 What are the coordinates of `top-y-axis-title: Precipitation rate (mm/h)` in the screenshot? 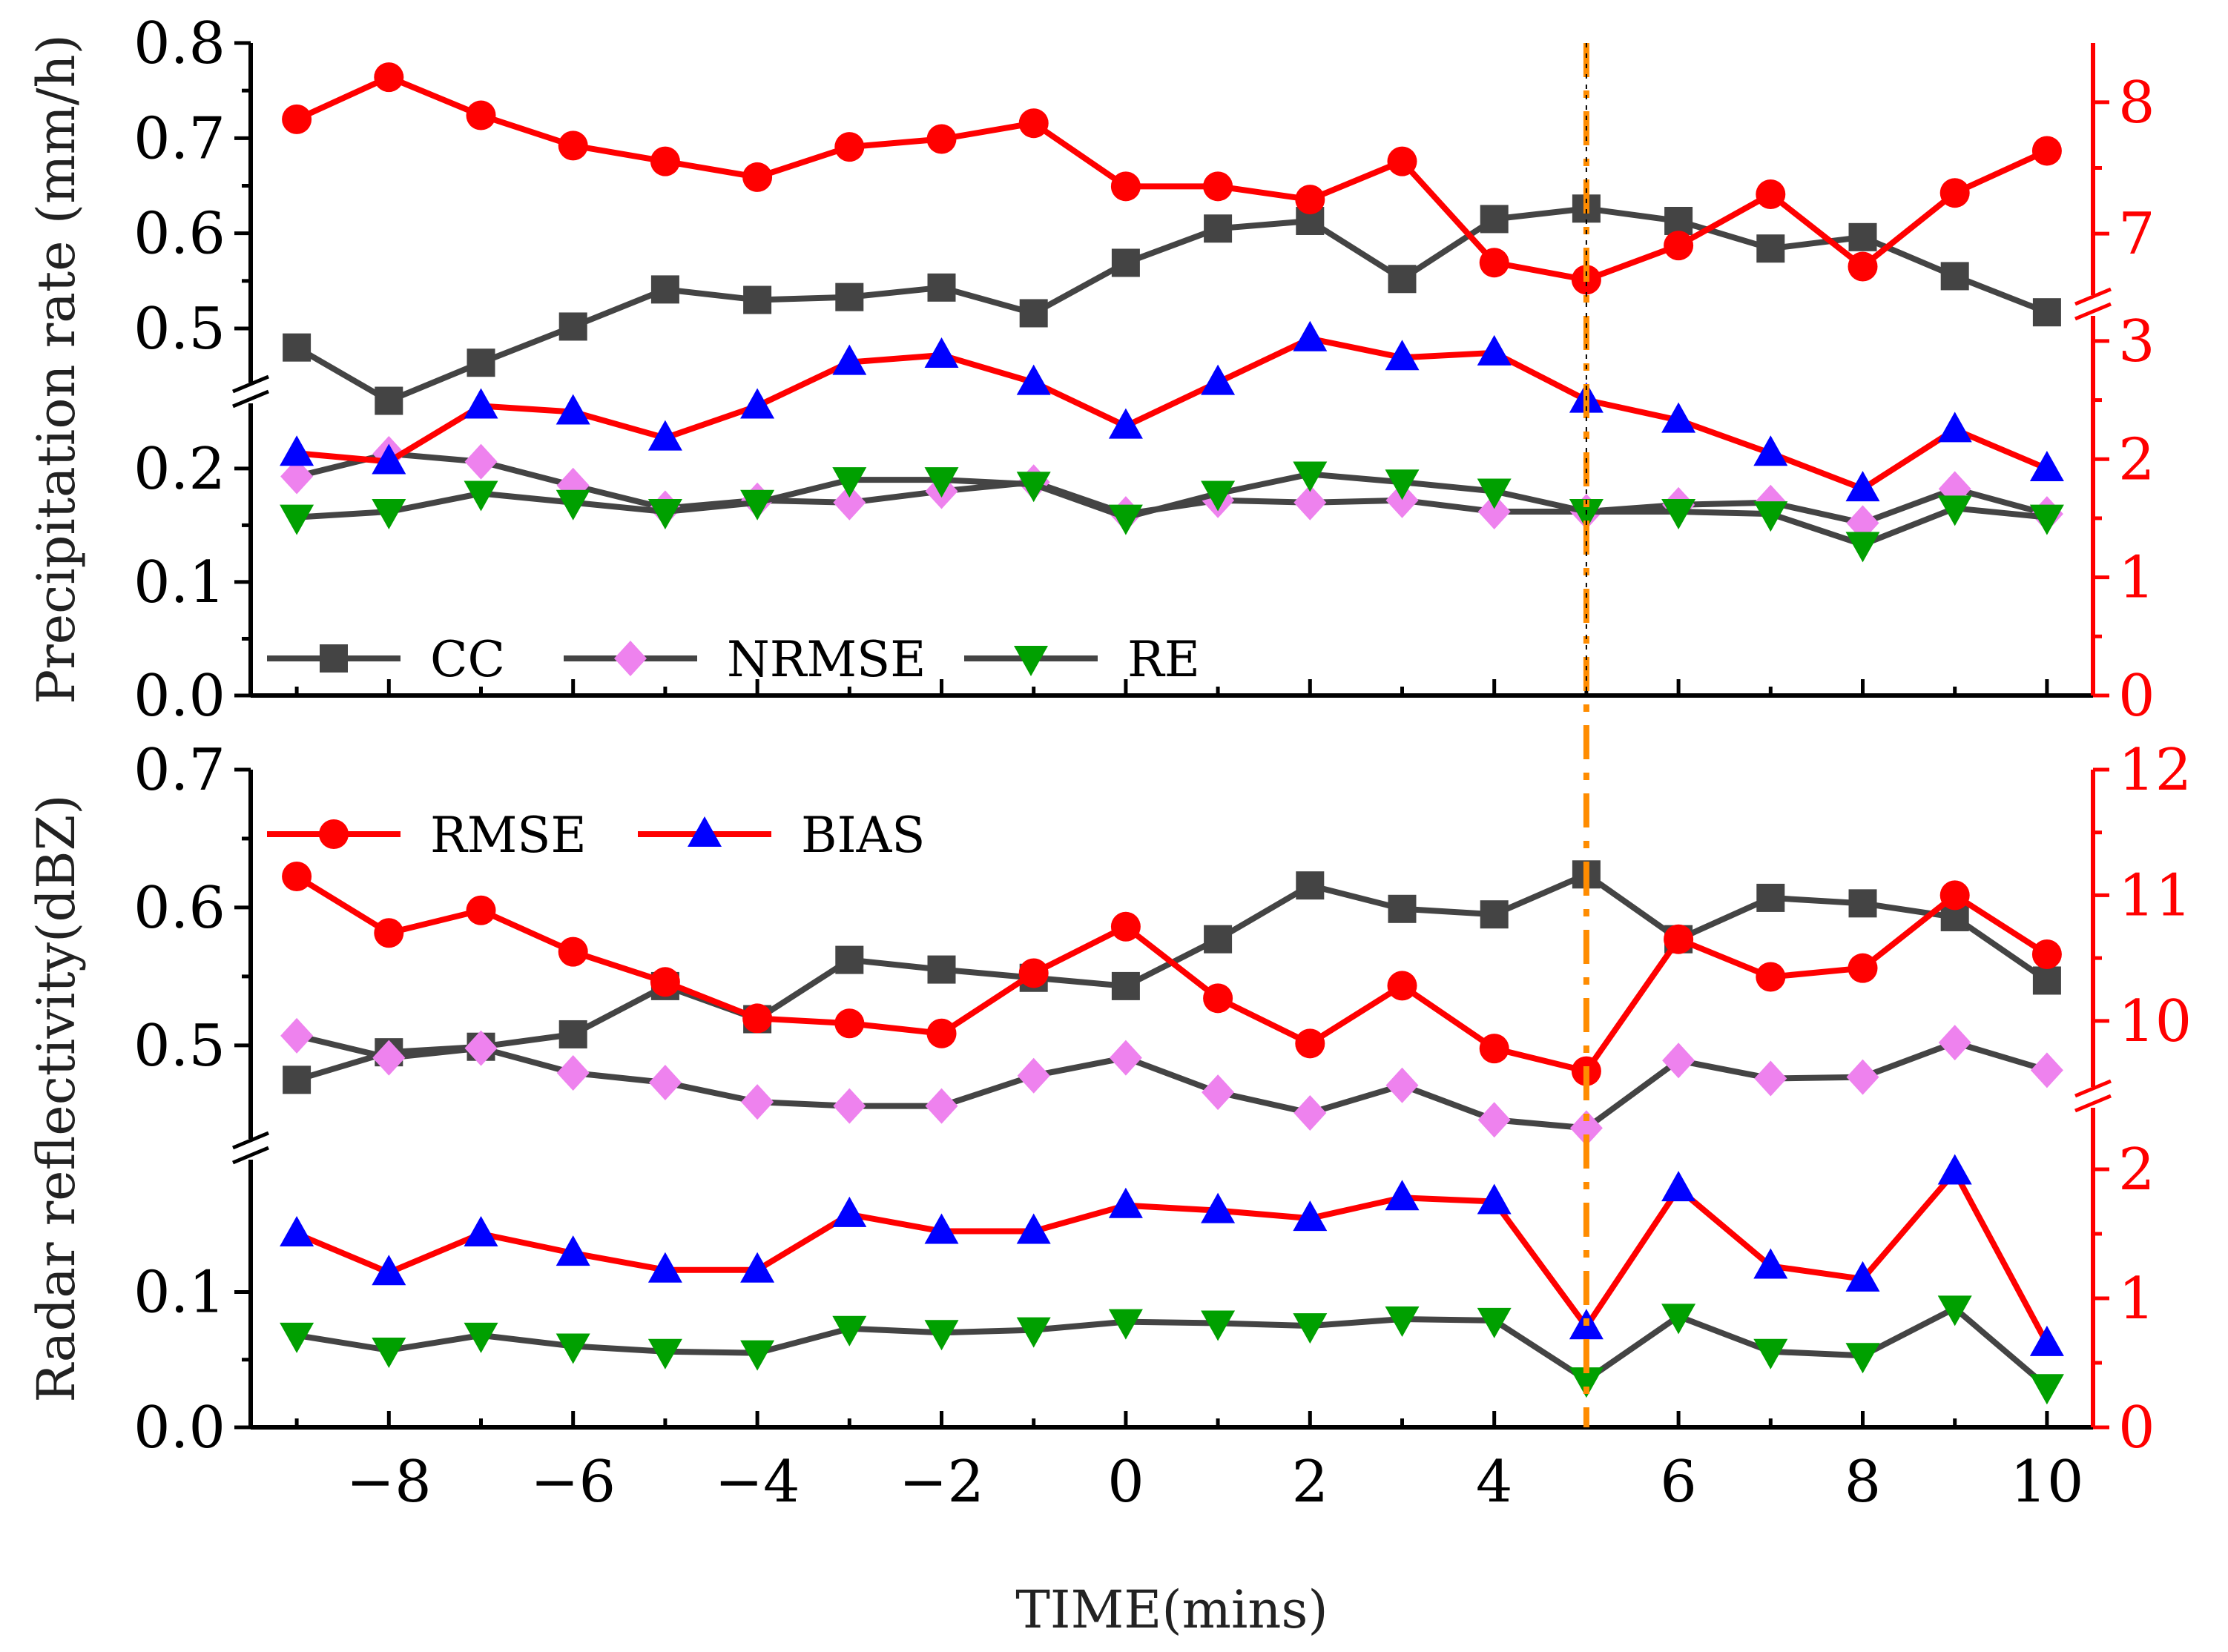 It's located at (56, 369).